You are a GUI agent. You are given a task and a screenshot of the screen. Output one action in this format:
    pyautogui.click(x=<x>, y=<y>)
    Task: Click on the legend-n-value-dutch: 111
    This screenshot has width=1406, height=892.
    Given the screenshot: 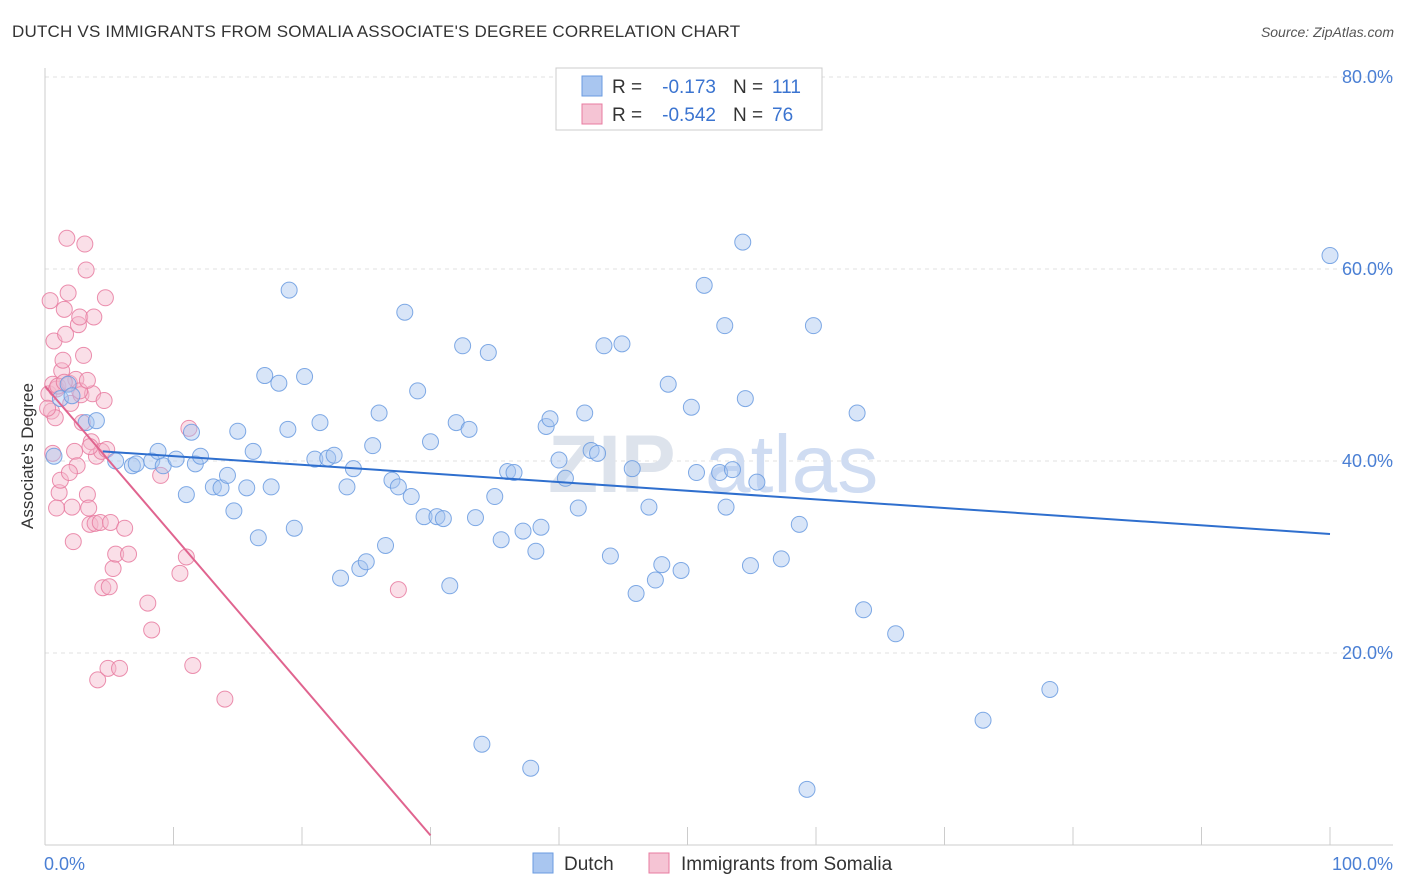 What is the action you would take?
    pyautogui.click(x=786, y=87)
    